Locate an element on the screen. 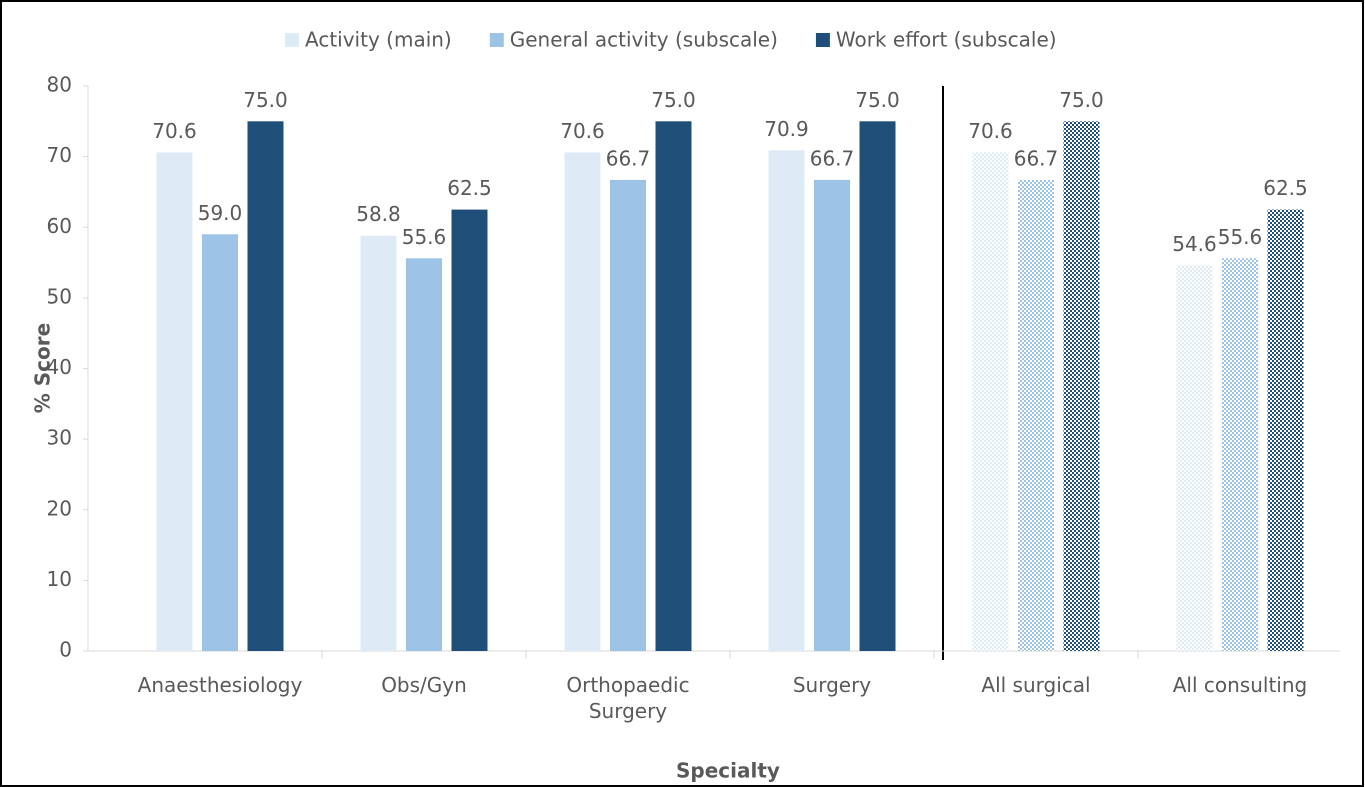 The height and width of the screenshot is (787, 1365). value-label: 59.0 is located at coordinates (220, 213).